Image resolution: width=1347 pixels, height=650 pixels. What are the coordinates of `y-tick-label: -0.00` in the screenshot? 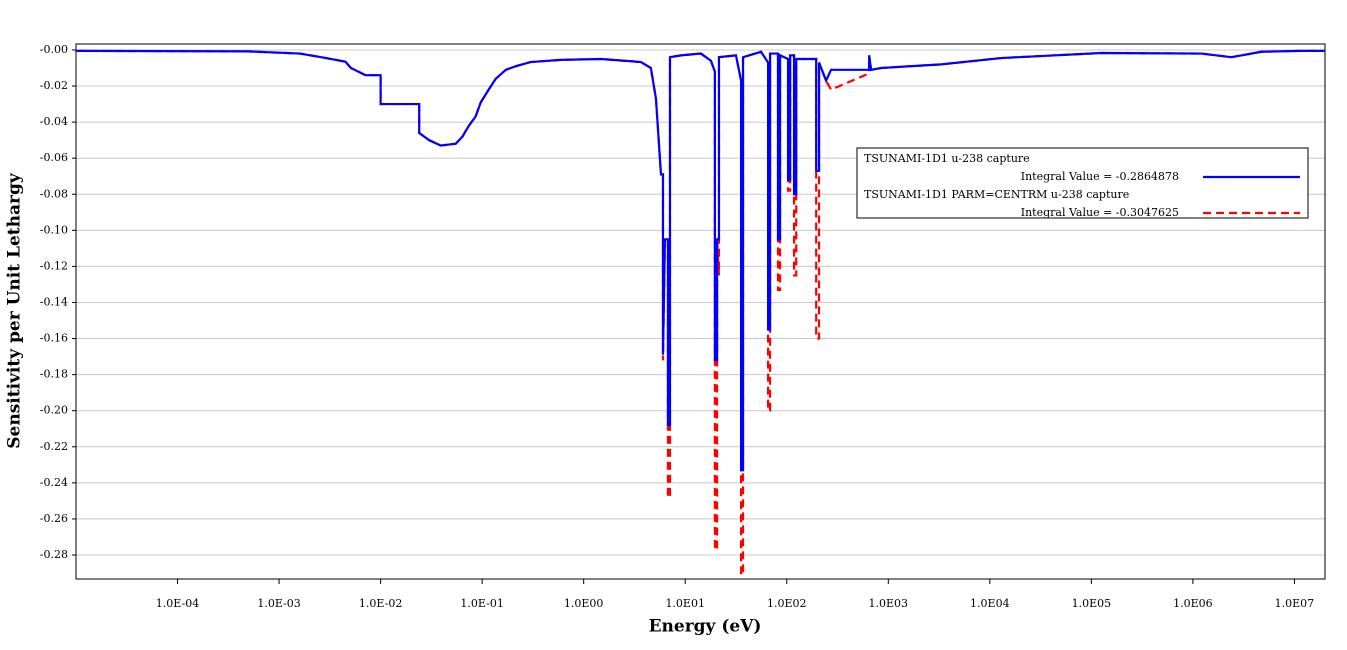 It's located at (54, 49).